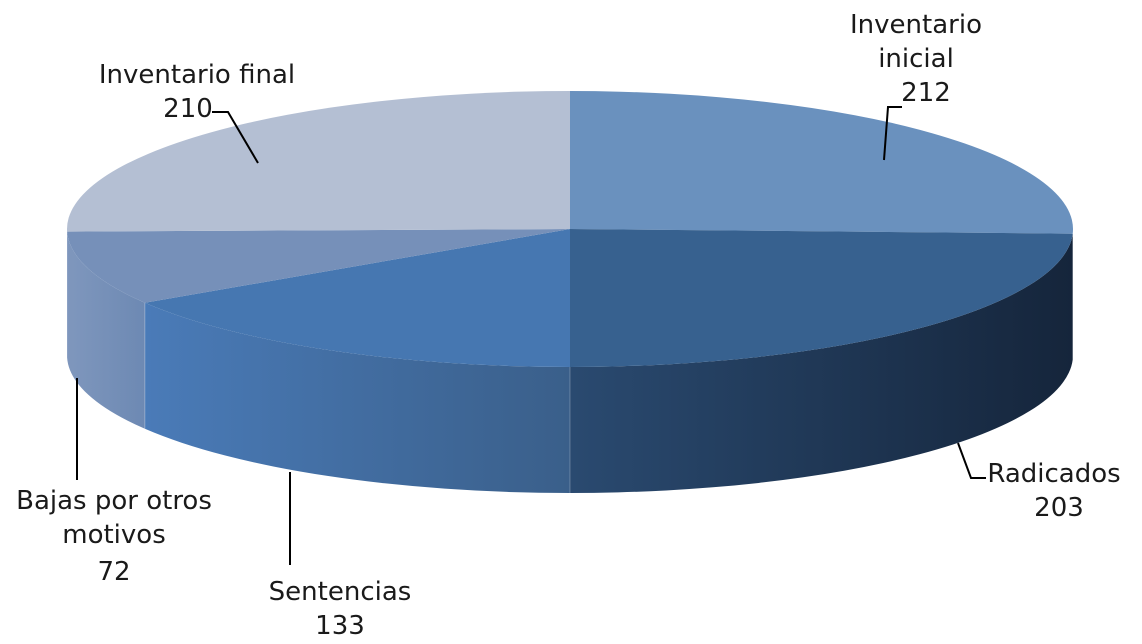 This screenshot has width=1142, height=644. What do you see at coordinates (113, 572) in the screenshot?
I see `label-bajas-value: 72` at bounding box center [113, 572].